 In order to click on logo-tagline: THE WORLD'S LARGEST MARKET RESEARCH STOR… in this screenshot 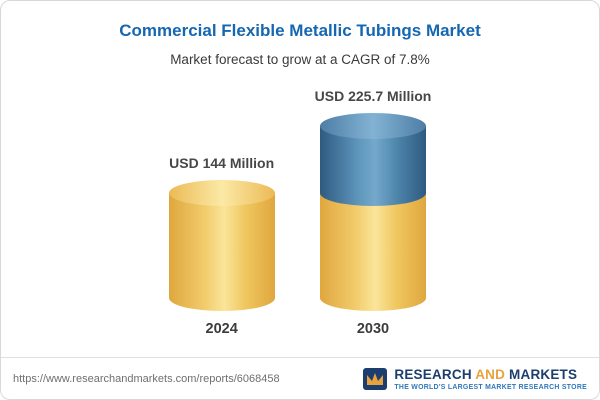, I will do `click(490, 387)`.